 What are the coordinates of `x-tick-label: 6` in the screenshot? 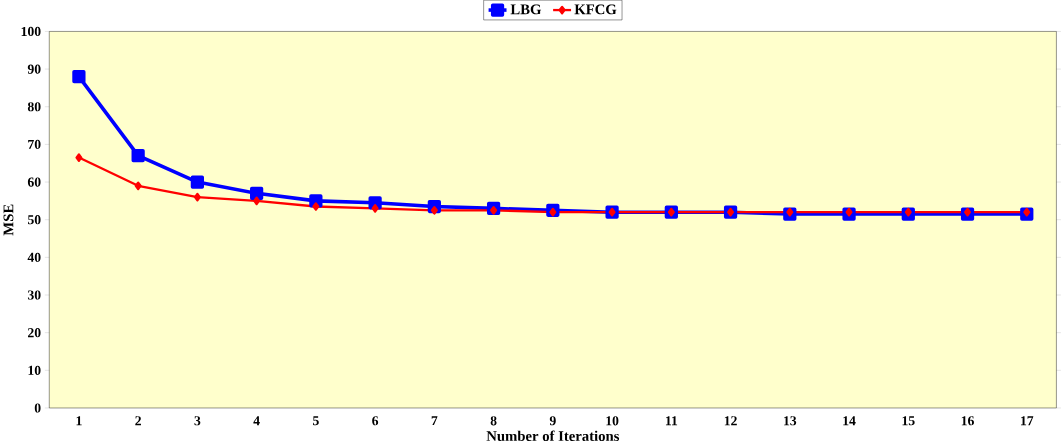 It's located at (375, 421).